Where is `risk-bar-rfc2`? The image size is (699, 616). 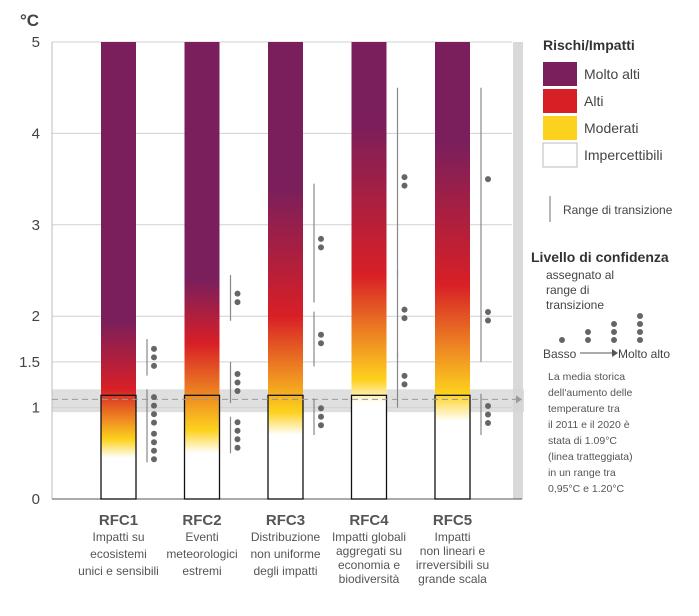
risk-bar-rfc2 is located at coordinates (202, 270).